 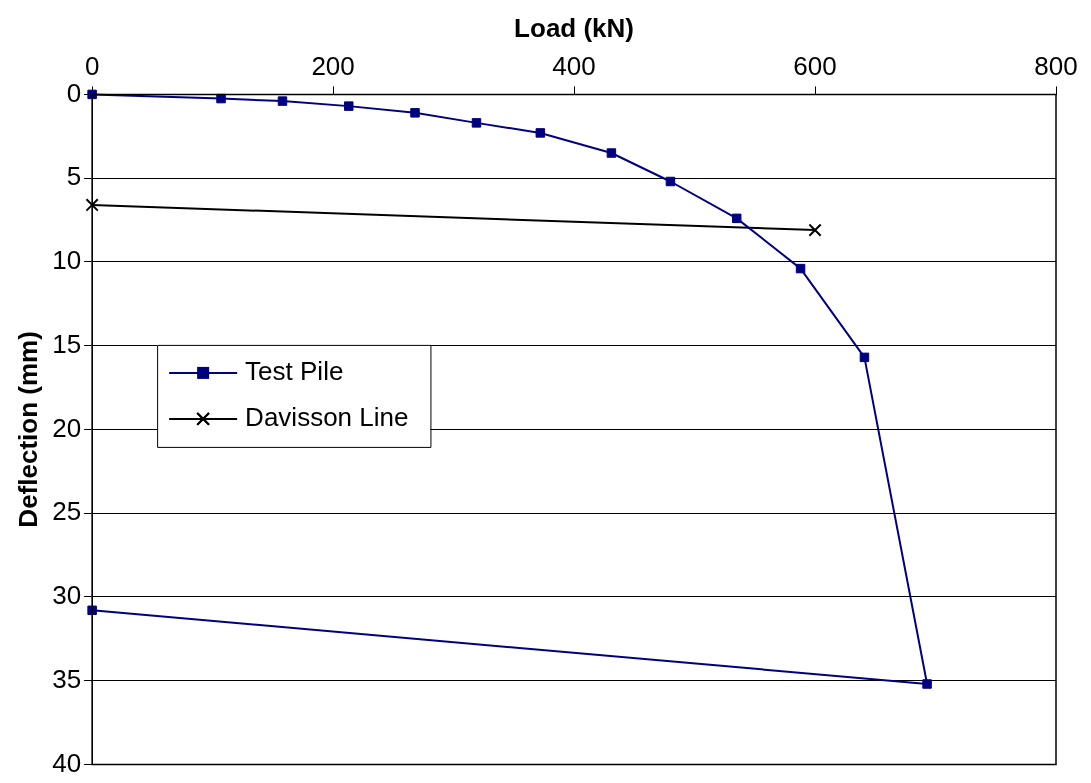 I want to click on y-tick-label: 25, so click(x=67, y=511).